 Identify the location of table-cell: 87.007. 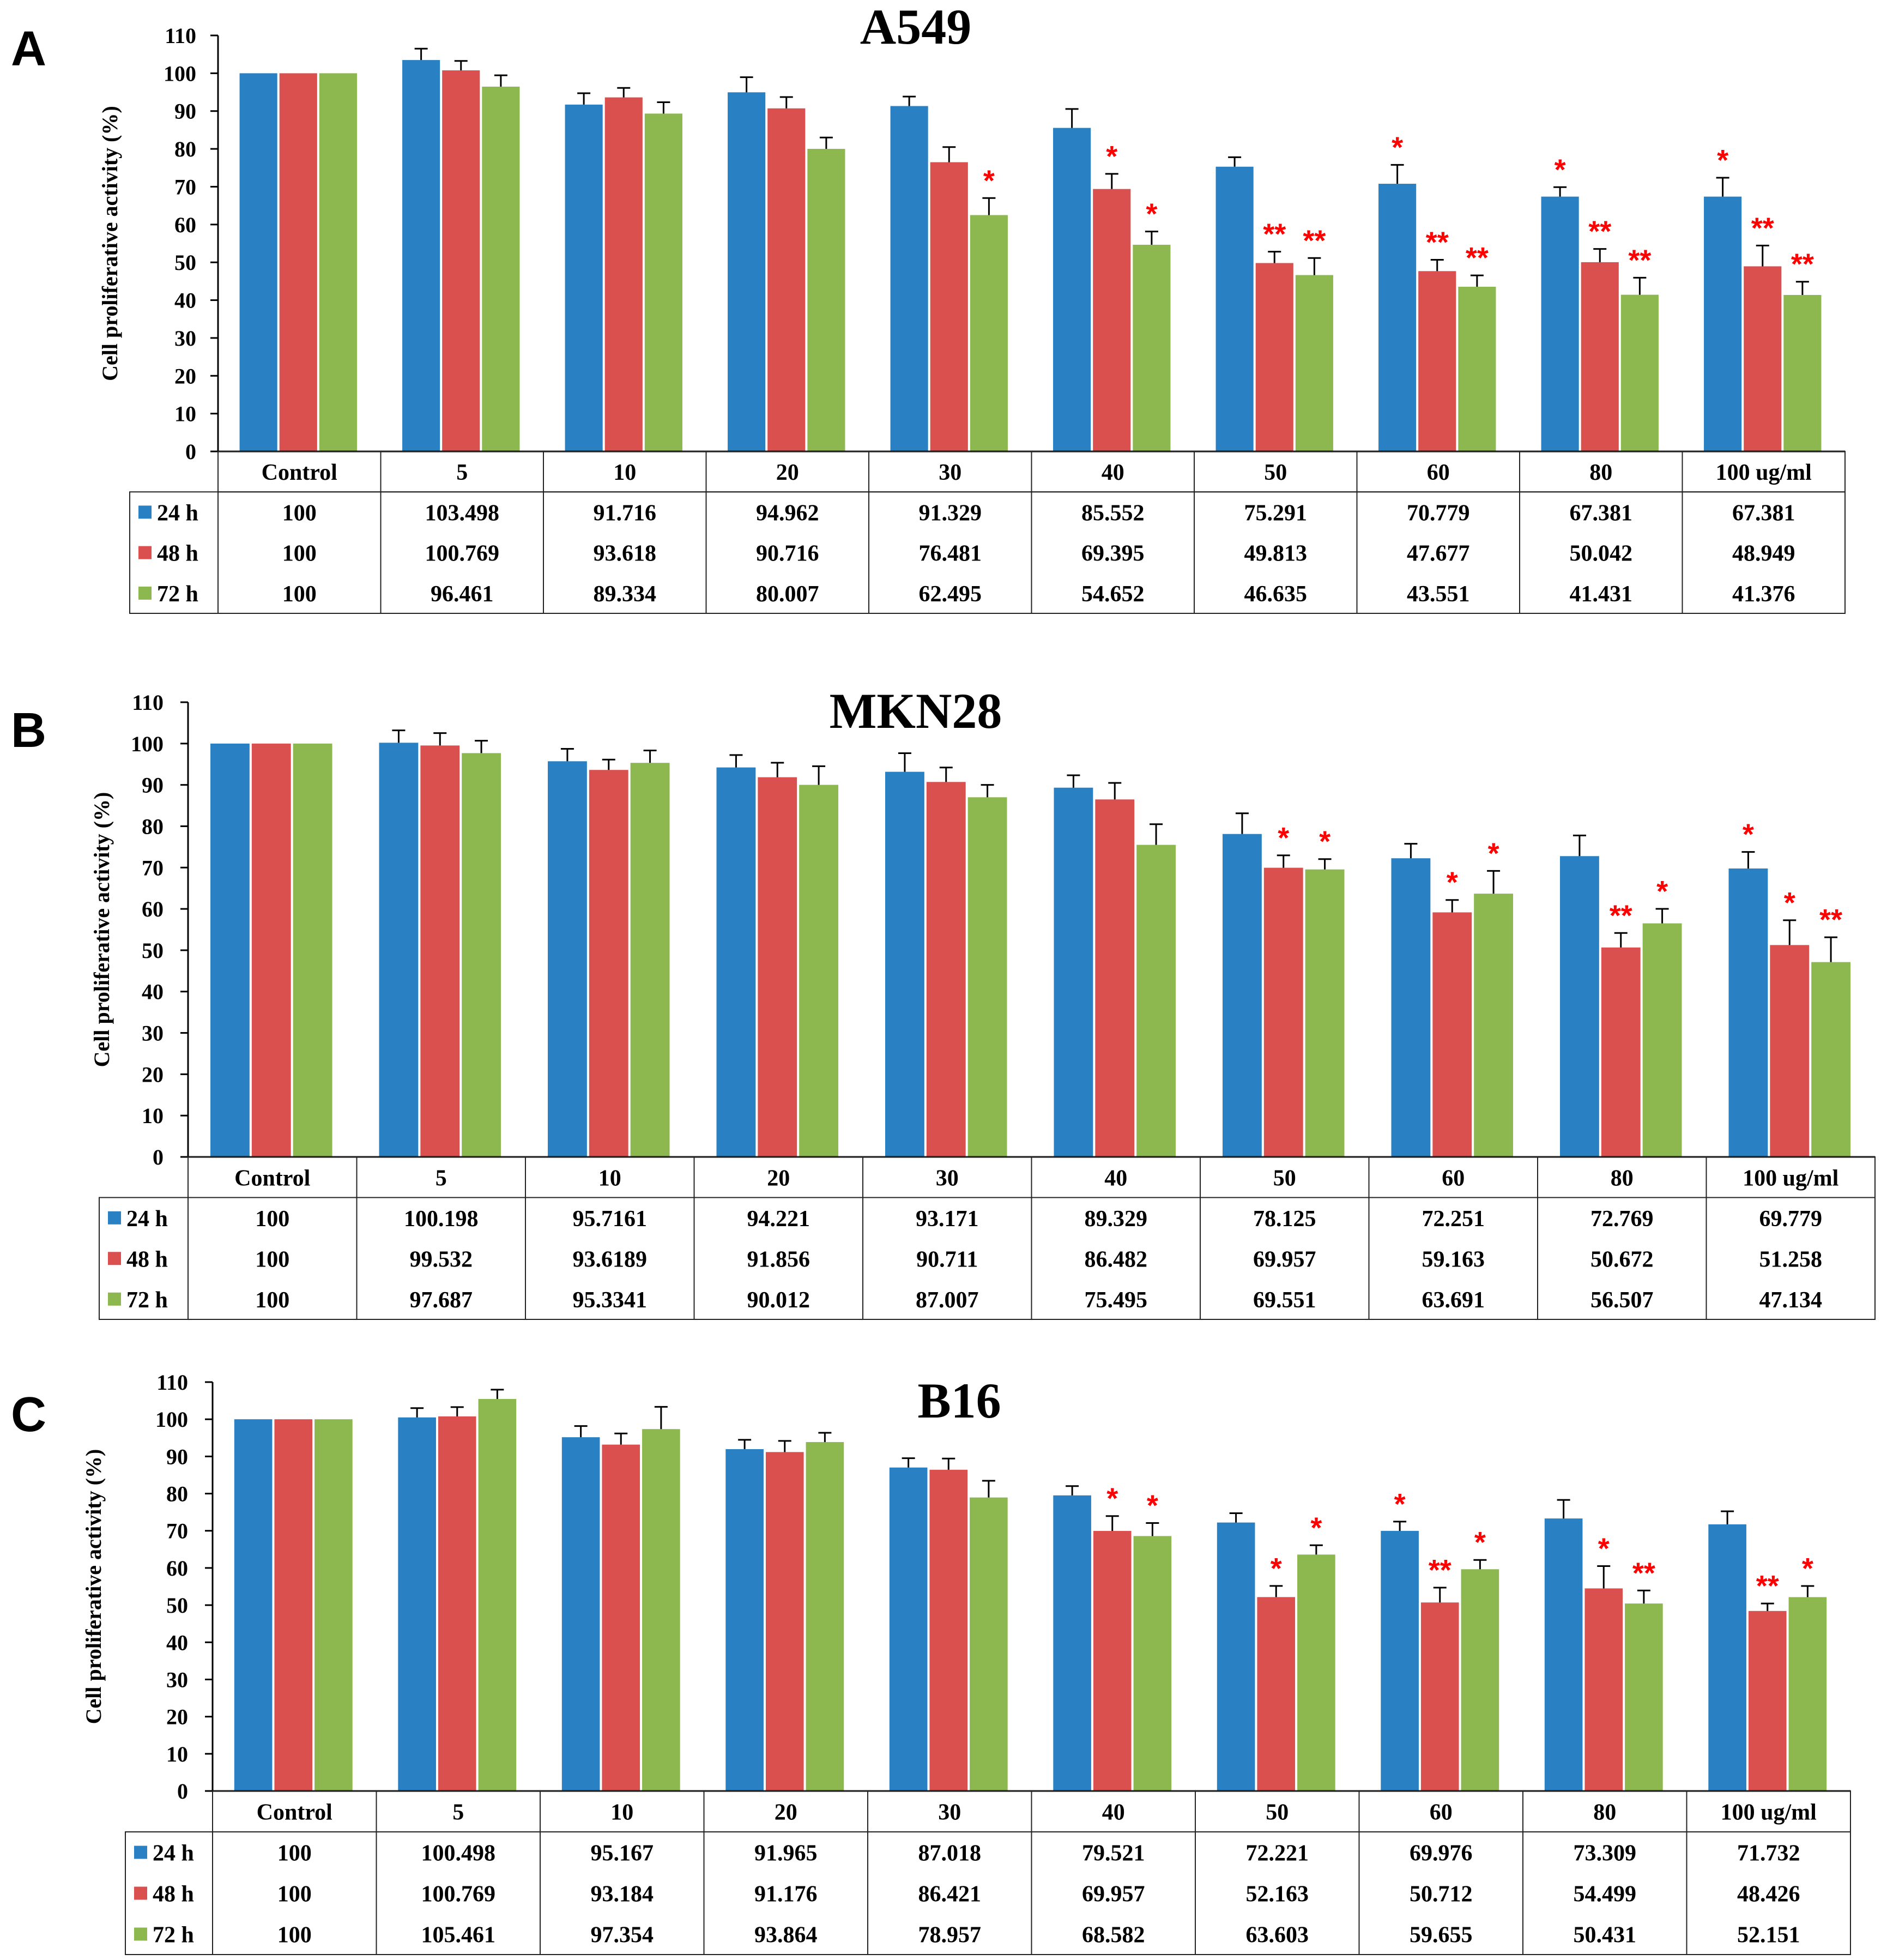
(947, 1300).